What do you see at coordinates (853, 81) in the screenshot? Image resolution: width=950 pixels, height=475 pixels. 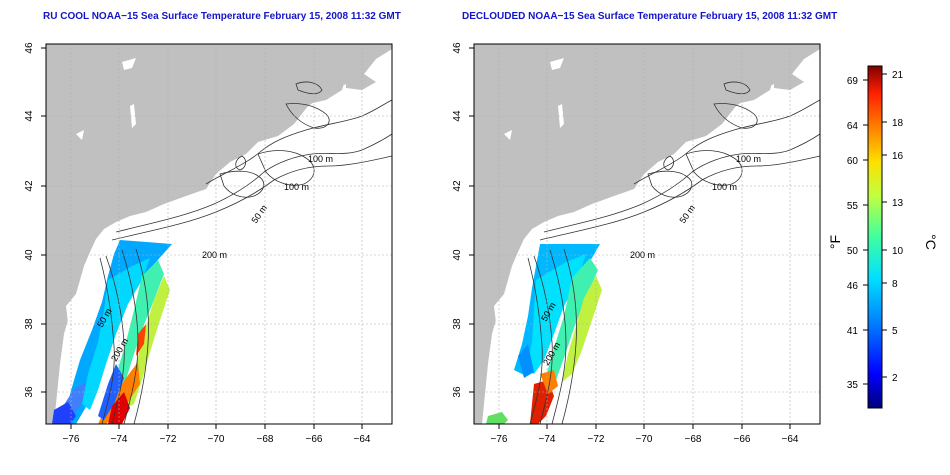 I see `f-tick-label: 69` at bounding box center [853, 81].